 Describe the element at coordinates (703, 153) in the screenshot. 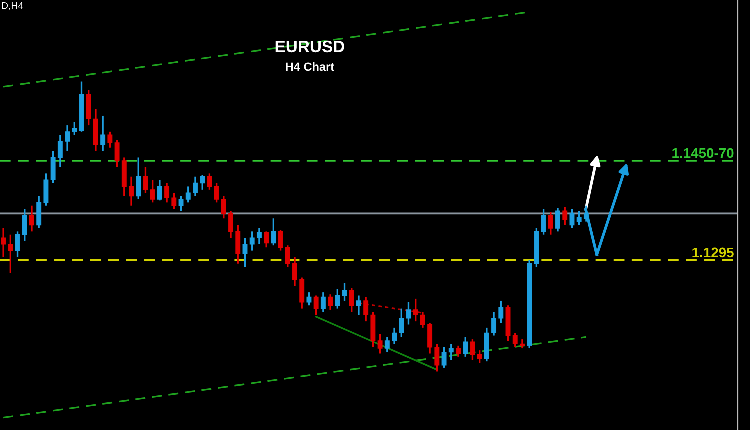

I see `annotation: 1.1450-70` at that location.